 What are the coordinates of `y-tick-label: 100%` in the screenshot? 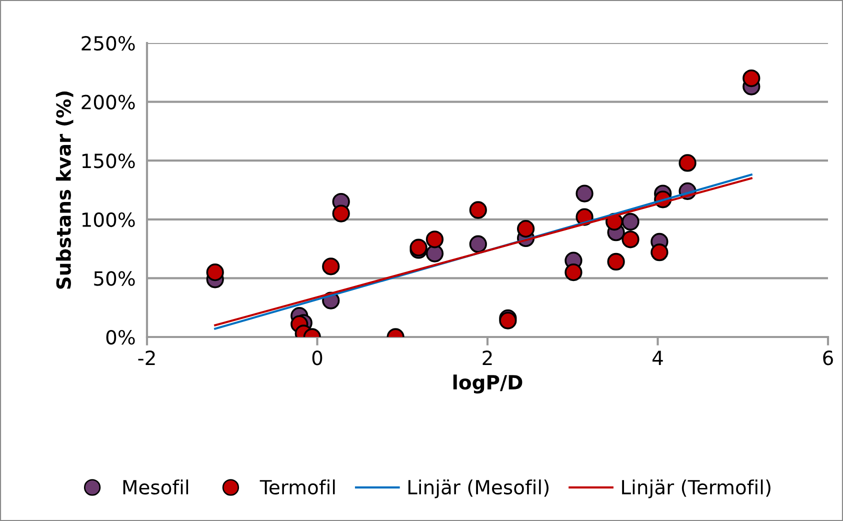 It's located at (108, 220).